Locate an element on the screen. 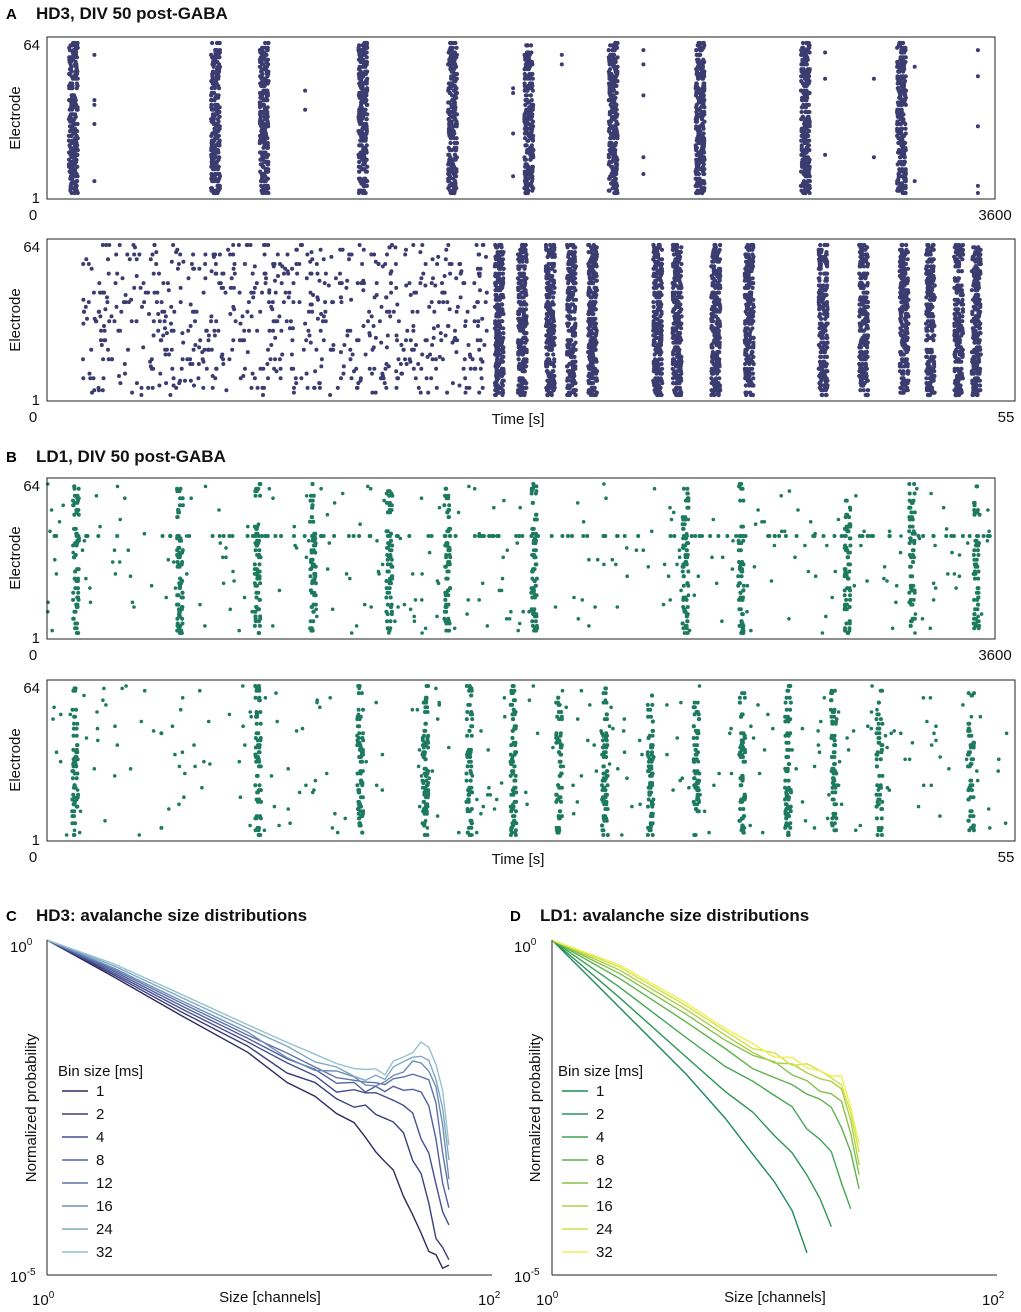 The width and height of the screenshot is (1021, 1312). raster-a2-spikes is located at coordinates (532, 320).